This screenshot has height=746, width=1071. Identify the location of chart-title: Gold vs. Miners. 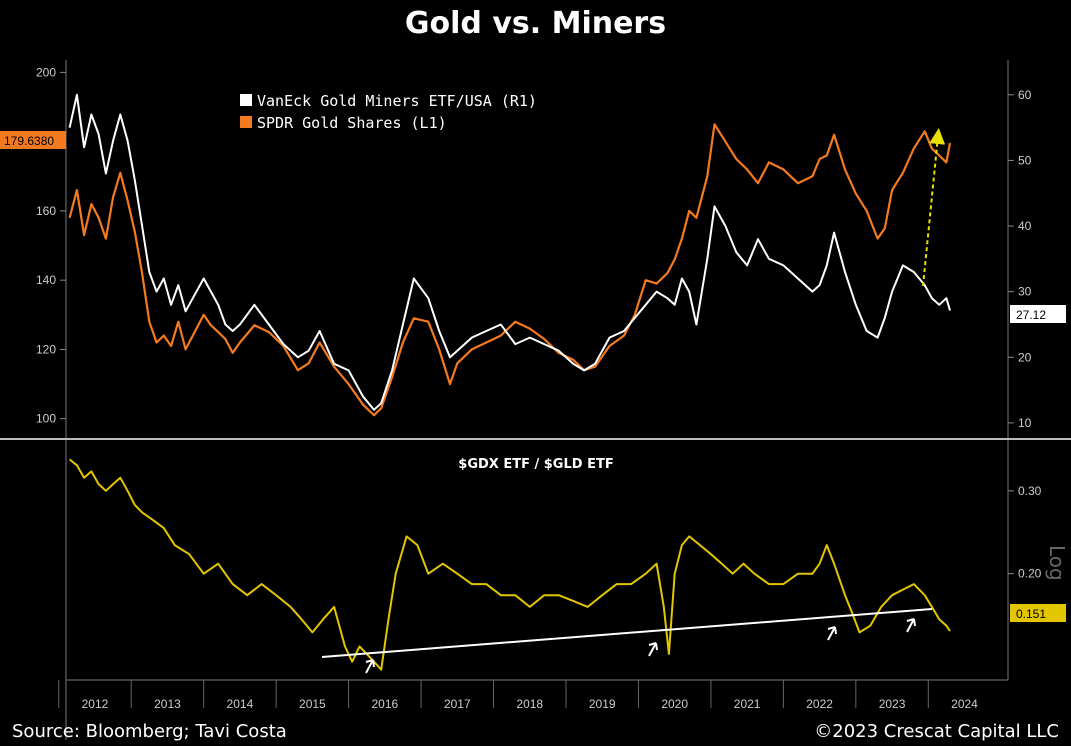
(535, 23).